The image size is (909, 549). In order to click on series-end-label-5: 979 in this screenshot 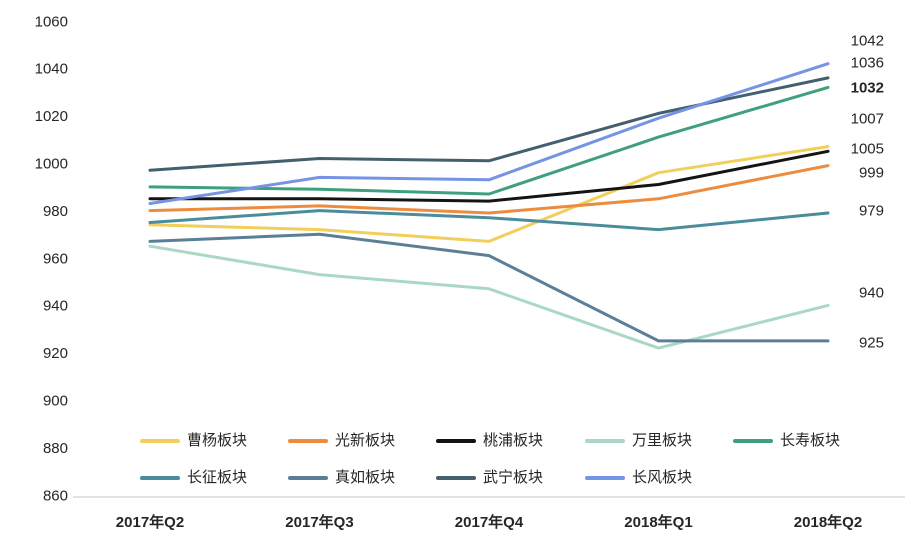, I will do `click(871, 210)`.